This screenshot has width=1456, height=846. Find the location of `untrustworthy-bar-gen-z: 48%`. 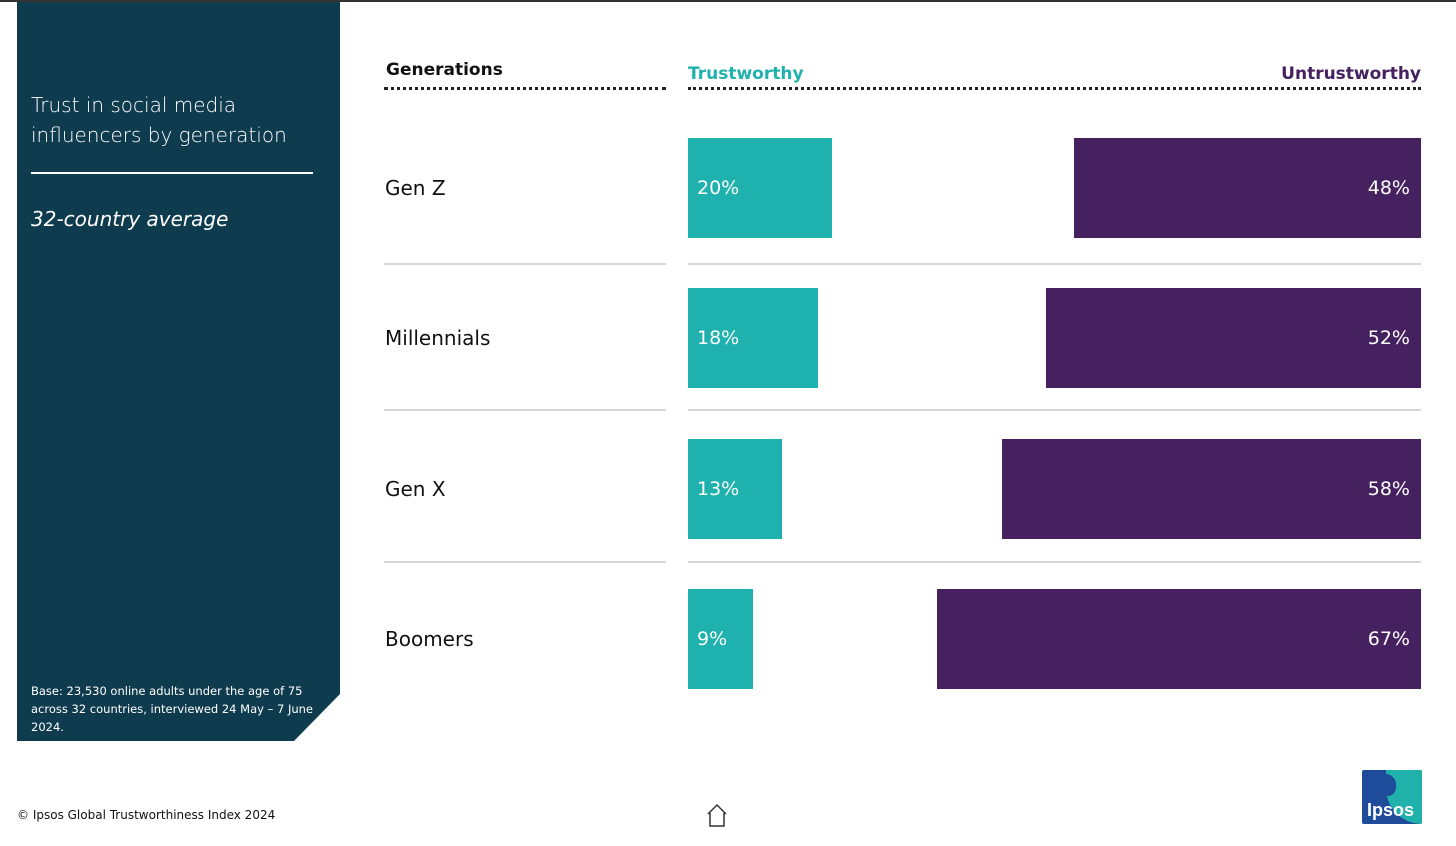

untrustworthy-bar-gen-z: 48% is located at coordinates (1247, 188).